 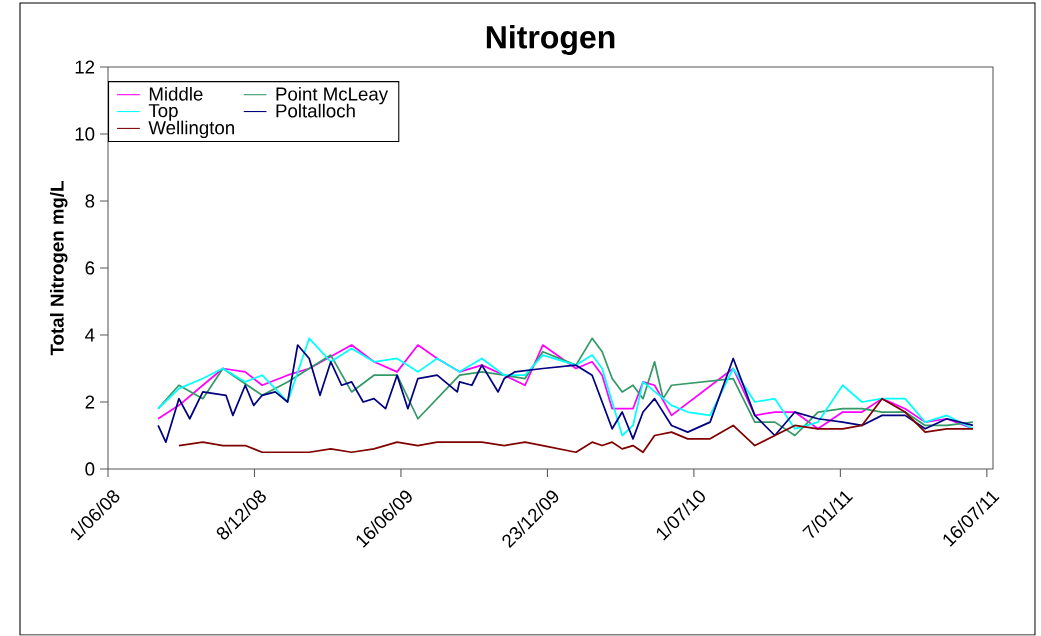 I want to click on legend-label: Poltalloch, so click(x=315, y=111).